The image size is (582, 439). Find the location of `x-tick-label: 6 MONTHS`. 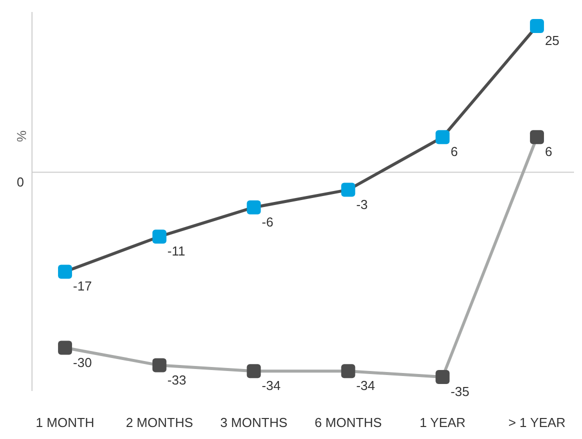

x-tick-label: 6 MONTHS is located at coordinates (348, 422).